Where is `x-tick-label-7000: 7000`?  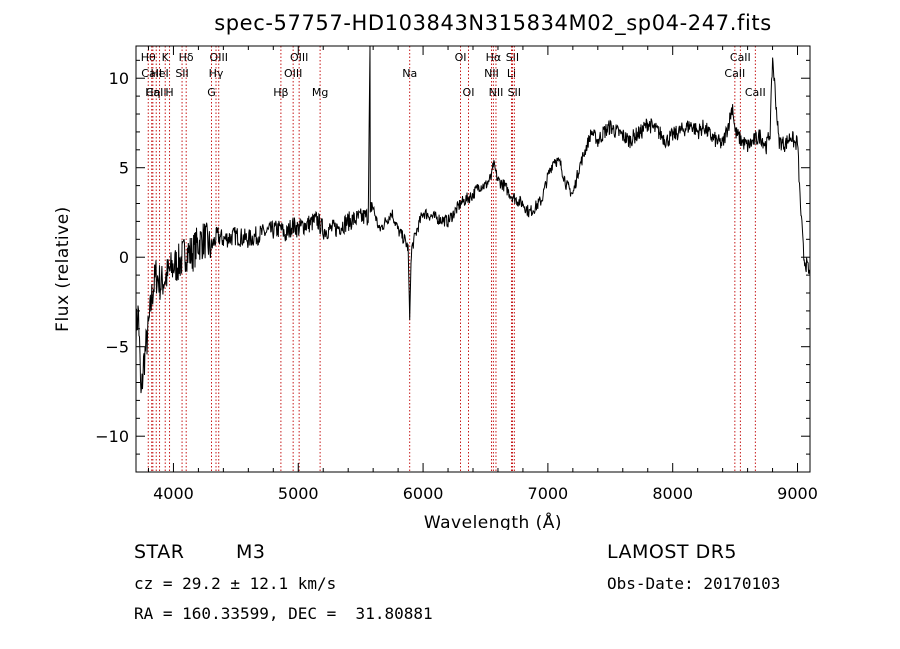 x-tick-label-7000: 7000 is located at coordinates (548, 493).